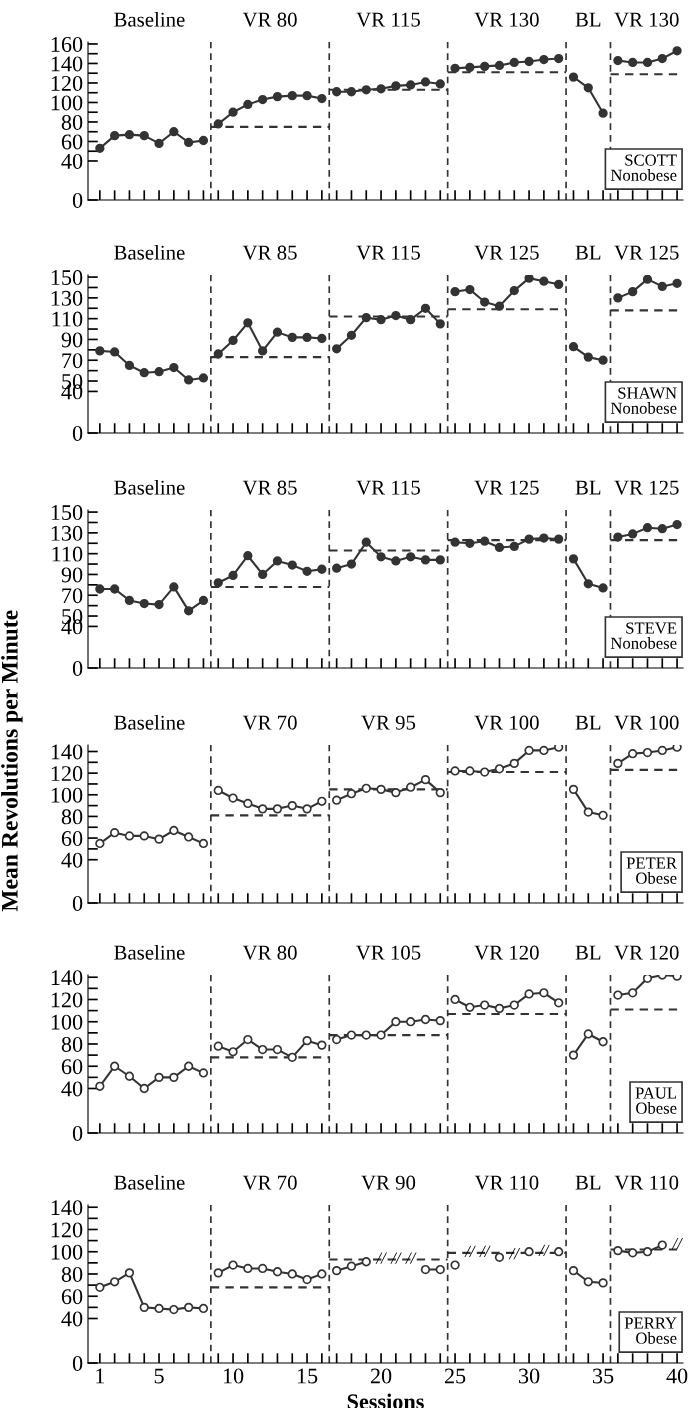  Describe the element at coordinates (656, 1100) in the screenshot. I see `annotation: PAUL Obese` at that location.